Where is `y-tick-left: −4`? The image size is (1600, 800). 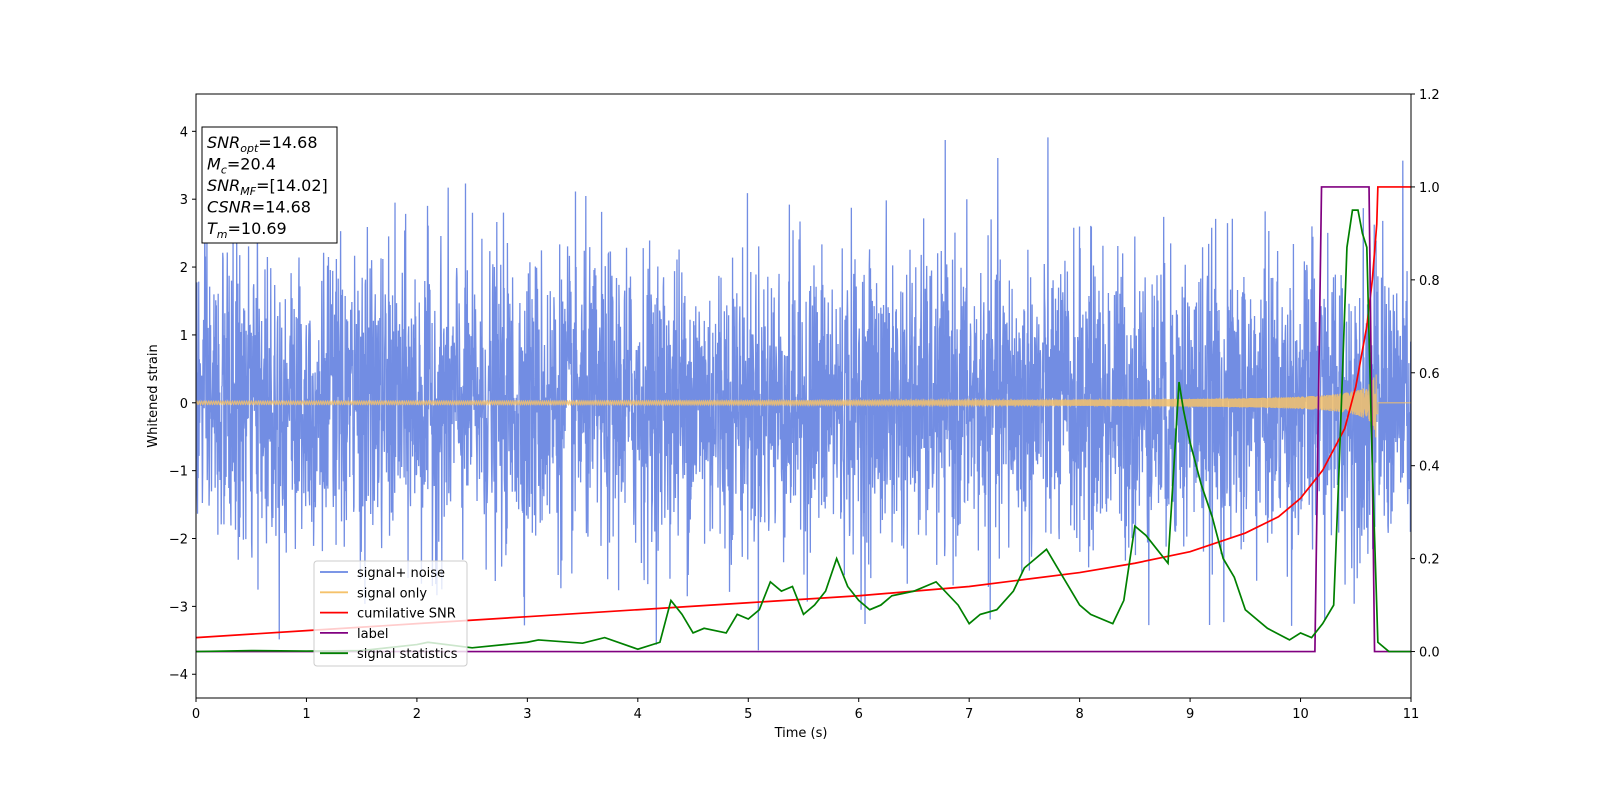 y-tick-left: −4 is located at coordinates (182, 675).